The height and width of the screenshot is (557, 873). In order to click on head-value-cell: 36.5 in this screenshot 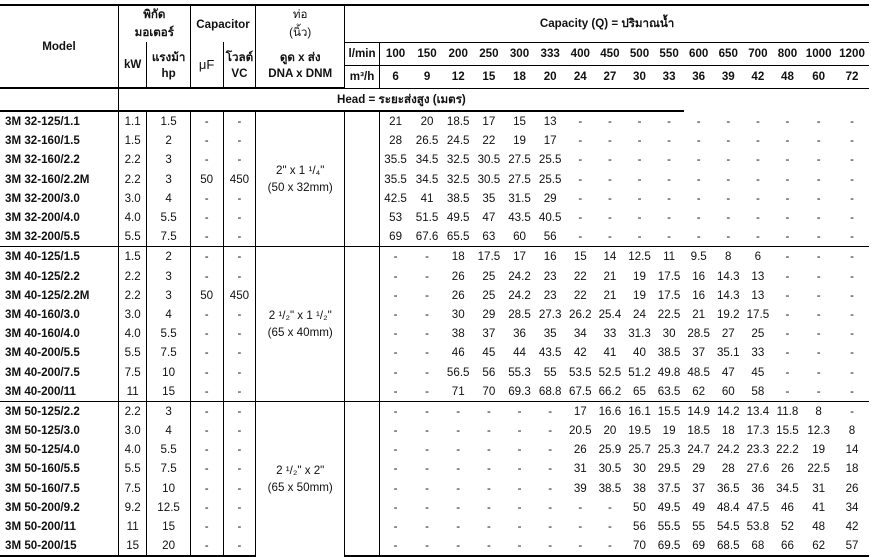, I will do `click(728, 488)`.